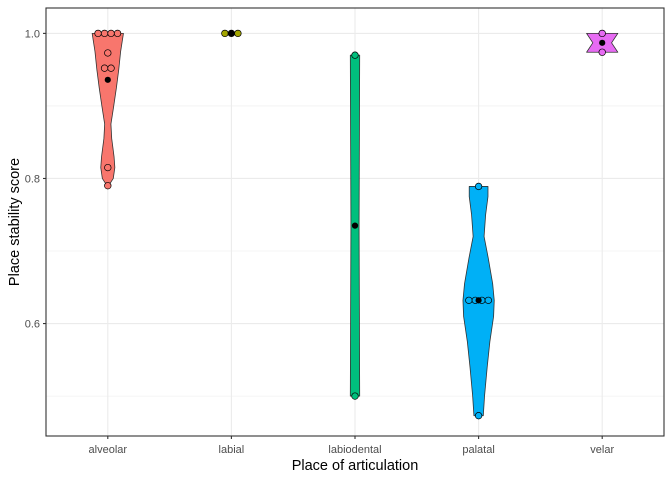 This screenshot has height=480, width=672. Describe the element at coordinates (107, 79) in the screenshot. I see `mean-point-alveolar` at that location.